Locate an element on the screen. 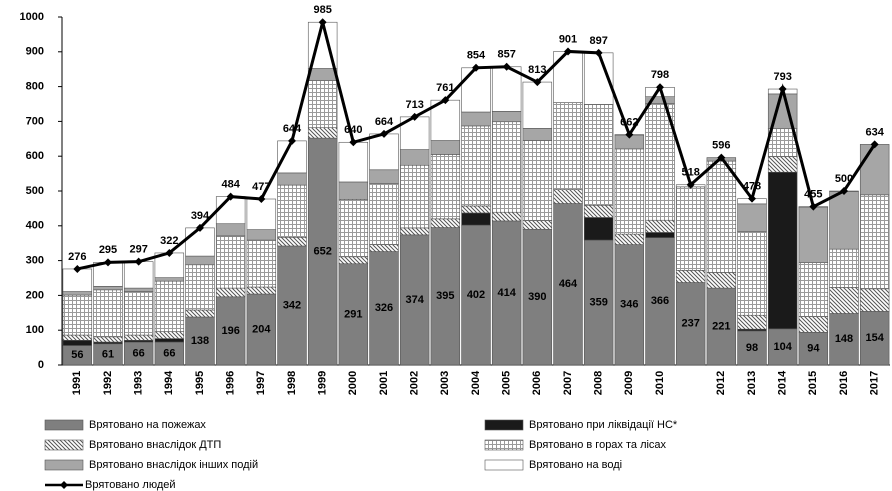  y-tick-label: 400 is located at coordinates (35, 226).